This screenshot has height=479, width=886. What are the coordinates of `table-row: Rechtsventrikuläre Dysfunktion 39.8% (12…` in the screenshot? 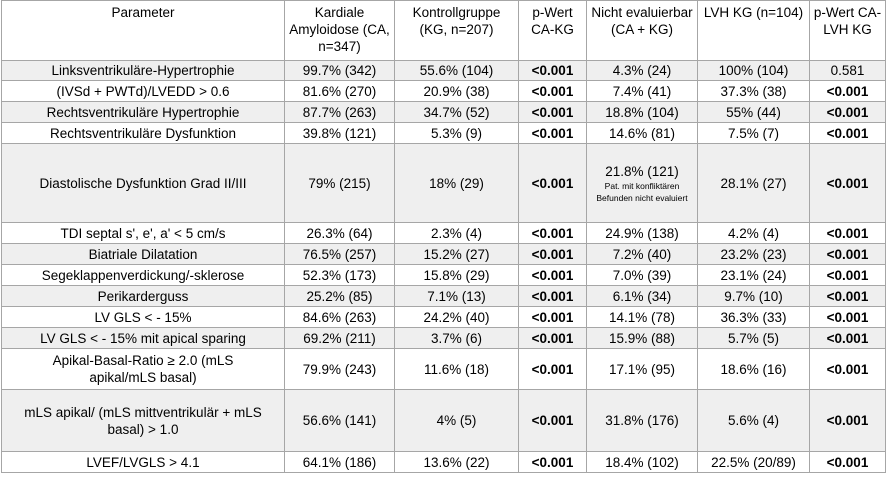 It's located at (443, 133).